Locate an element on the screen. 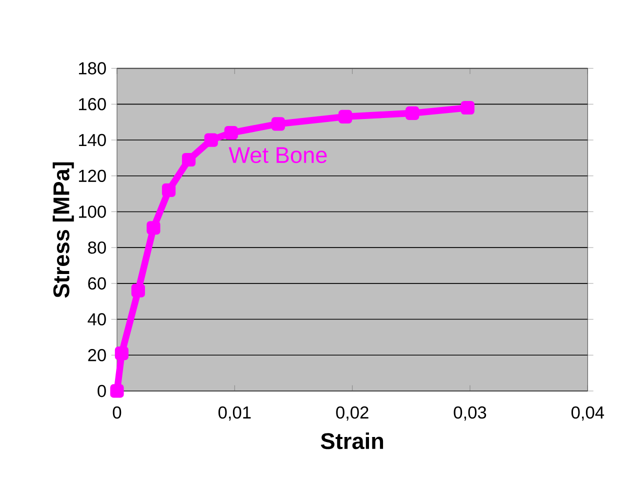  x-tick-label: 0,04 is located at coordinates (587, 413).